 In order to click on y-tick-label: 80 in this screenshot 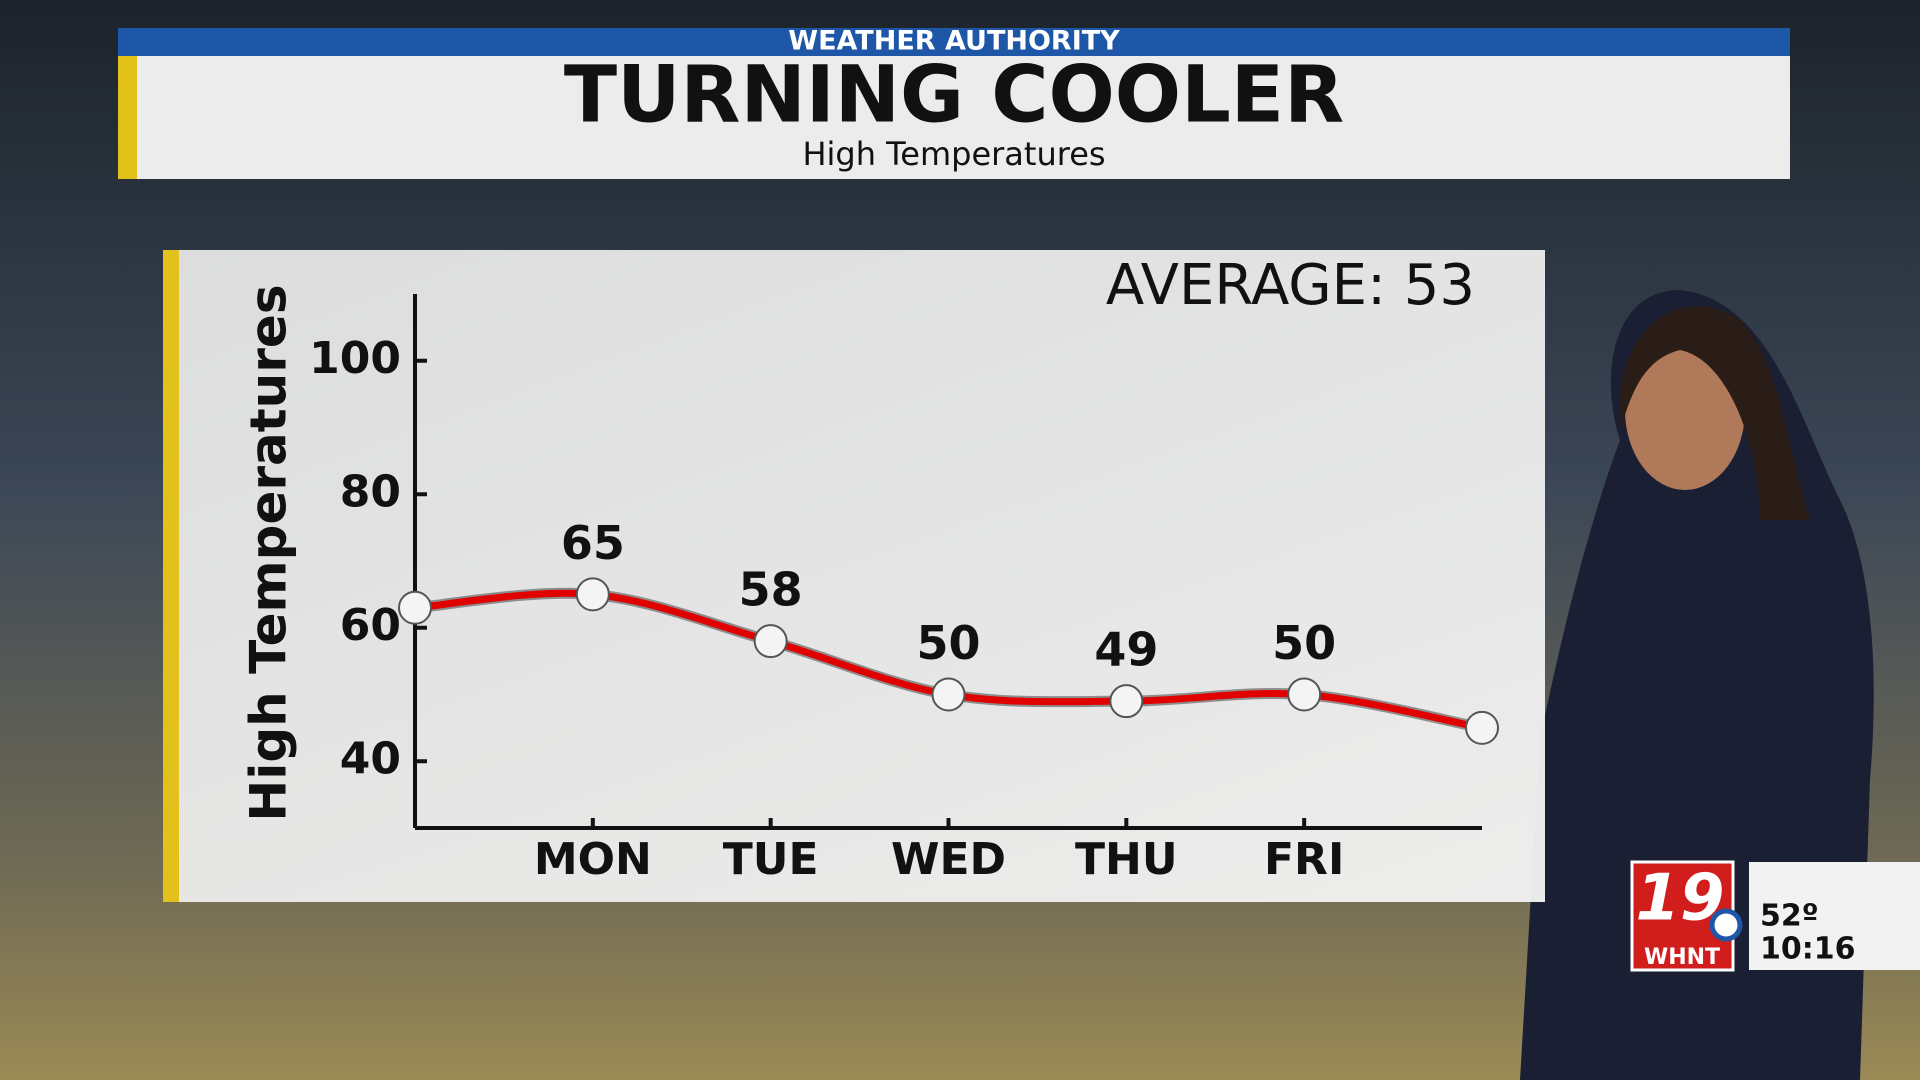, I will do `click(370, 491)`.